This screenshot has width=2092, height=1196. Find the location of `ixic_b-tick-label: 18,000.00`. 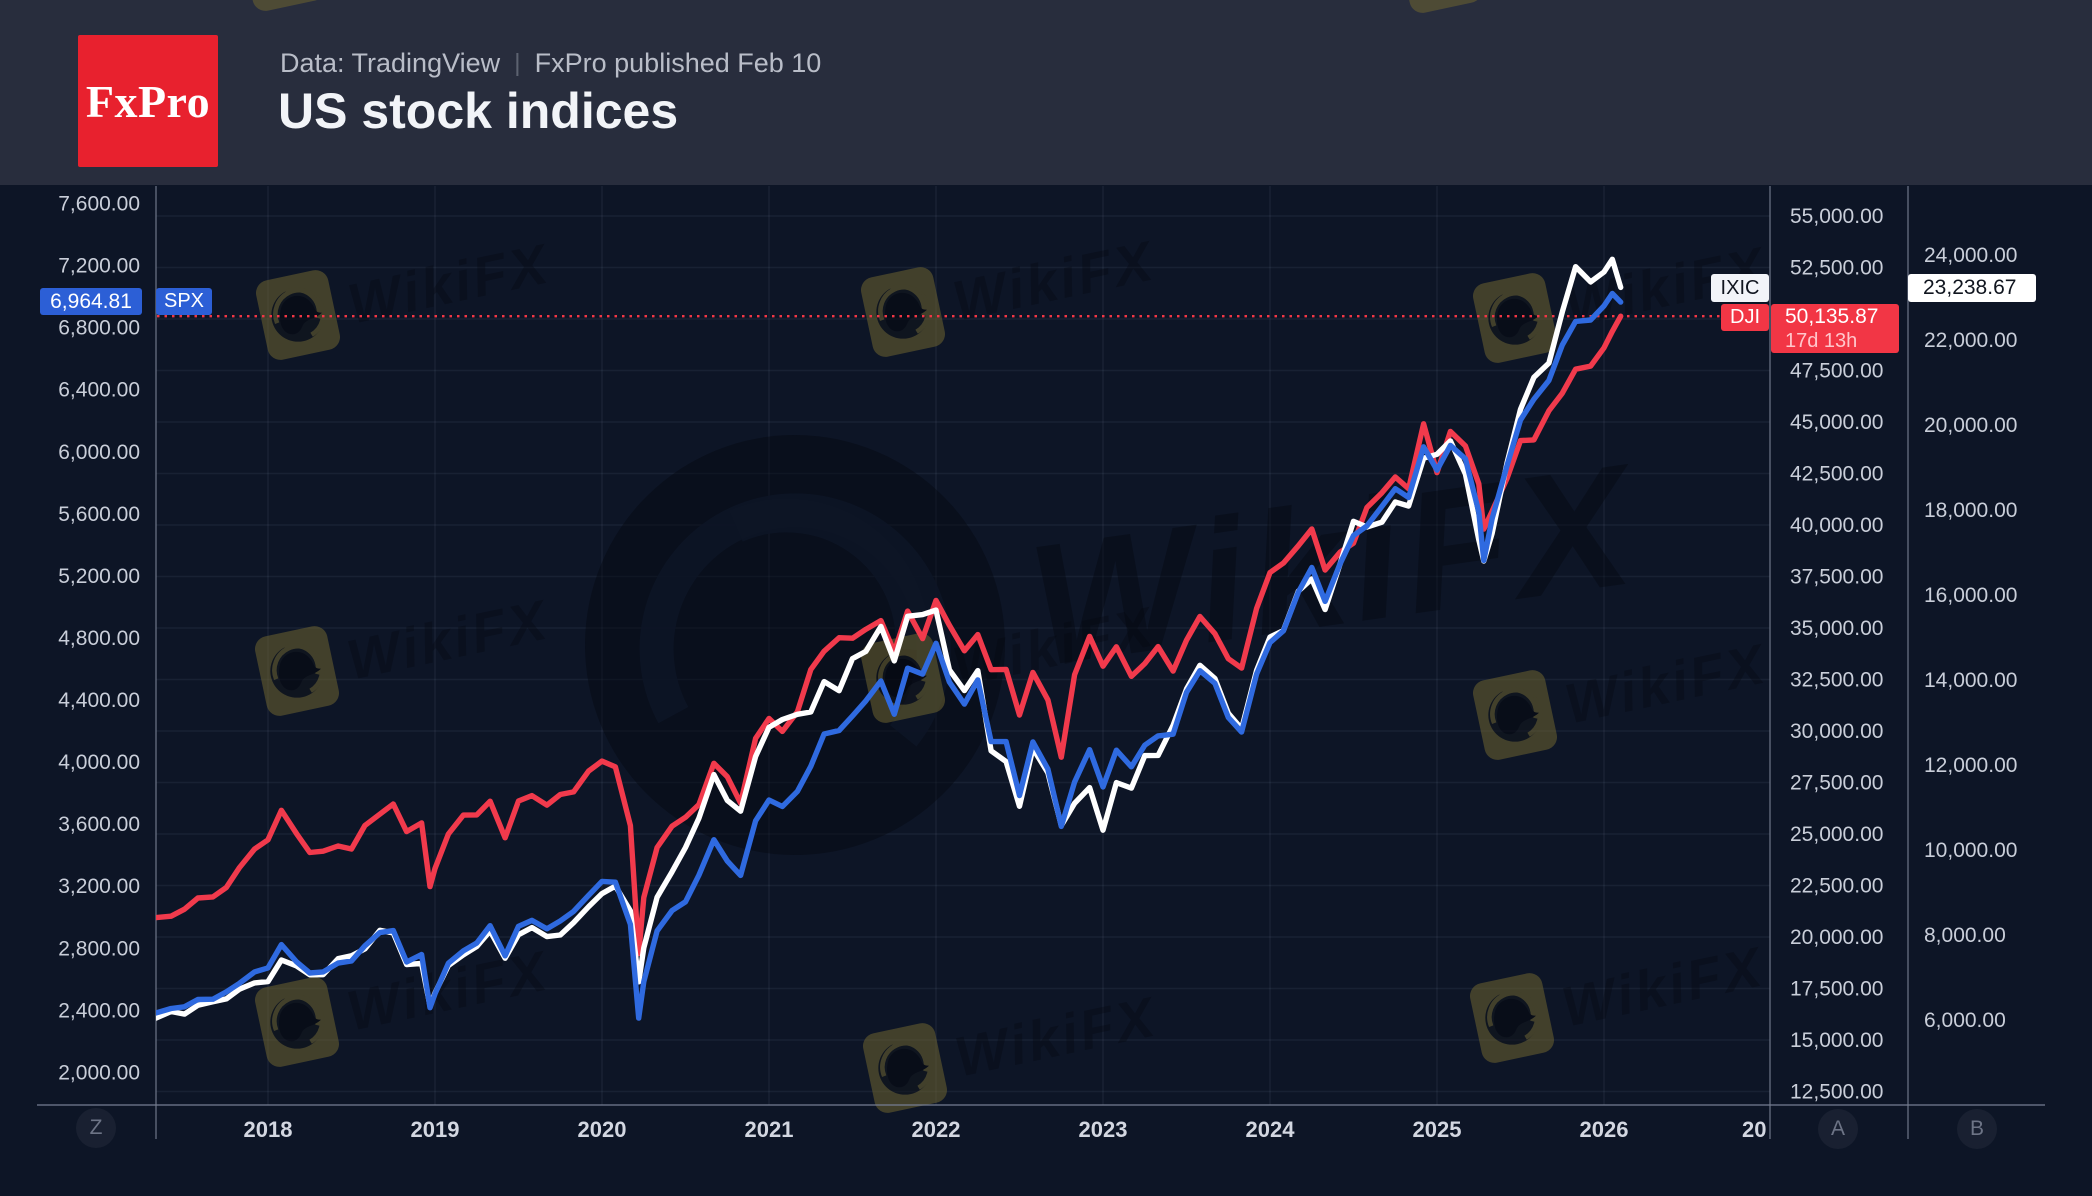

ixic_b-tick-label: 18,000.00 is located at coordinates (1970, 510).